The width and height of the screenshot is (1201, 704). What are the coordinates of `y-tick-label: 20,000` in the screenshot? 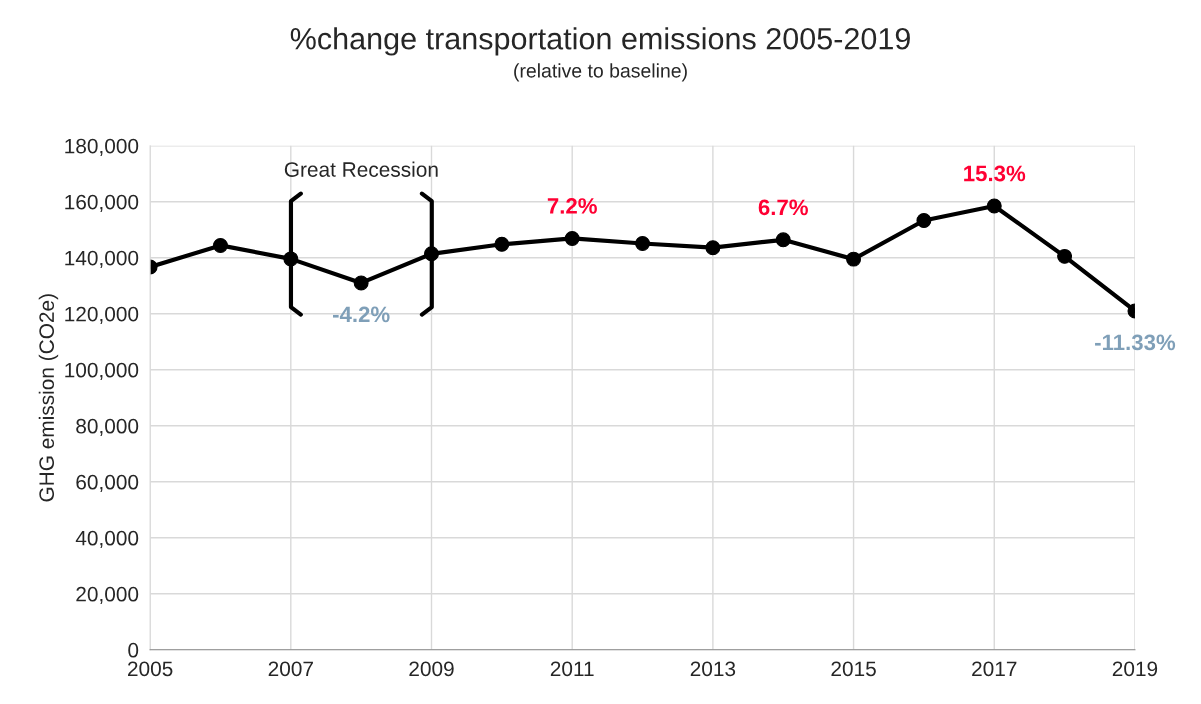 It's located at (107, 595).